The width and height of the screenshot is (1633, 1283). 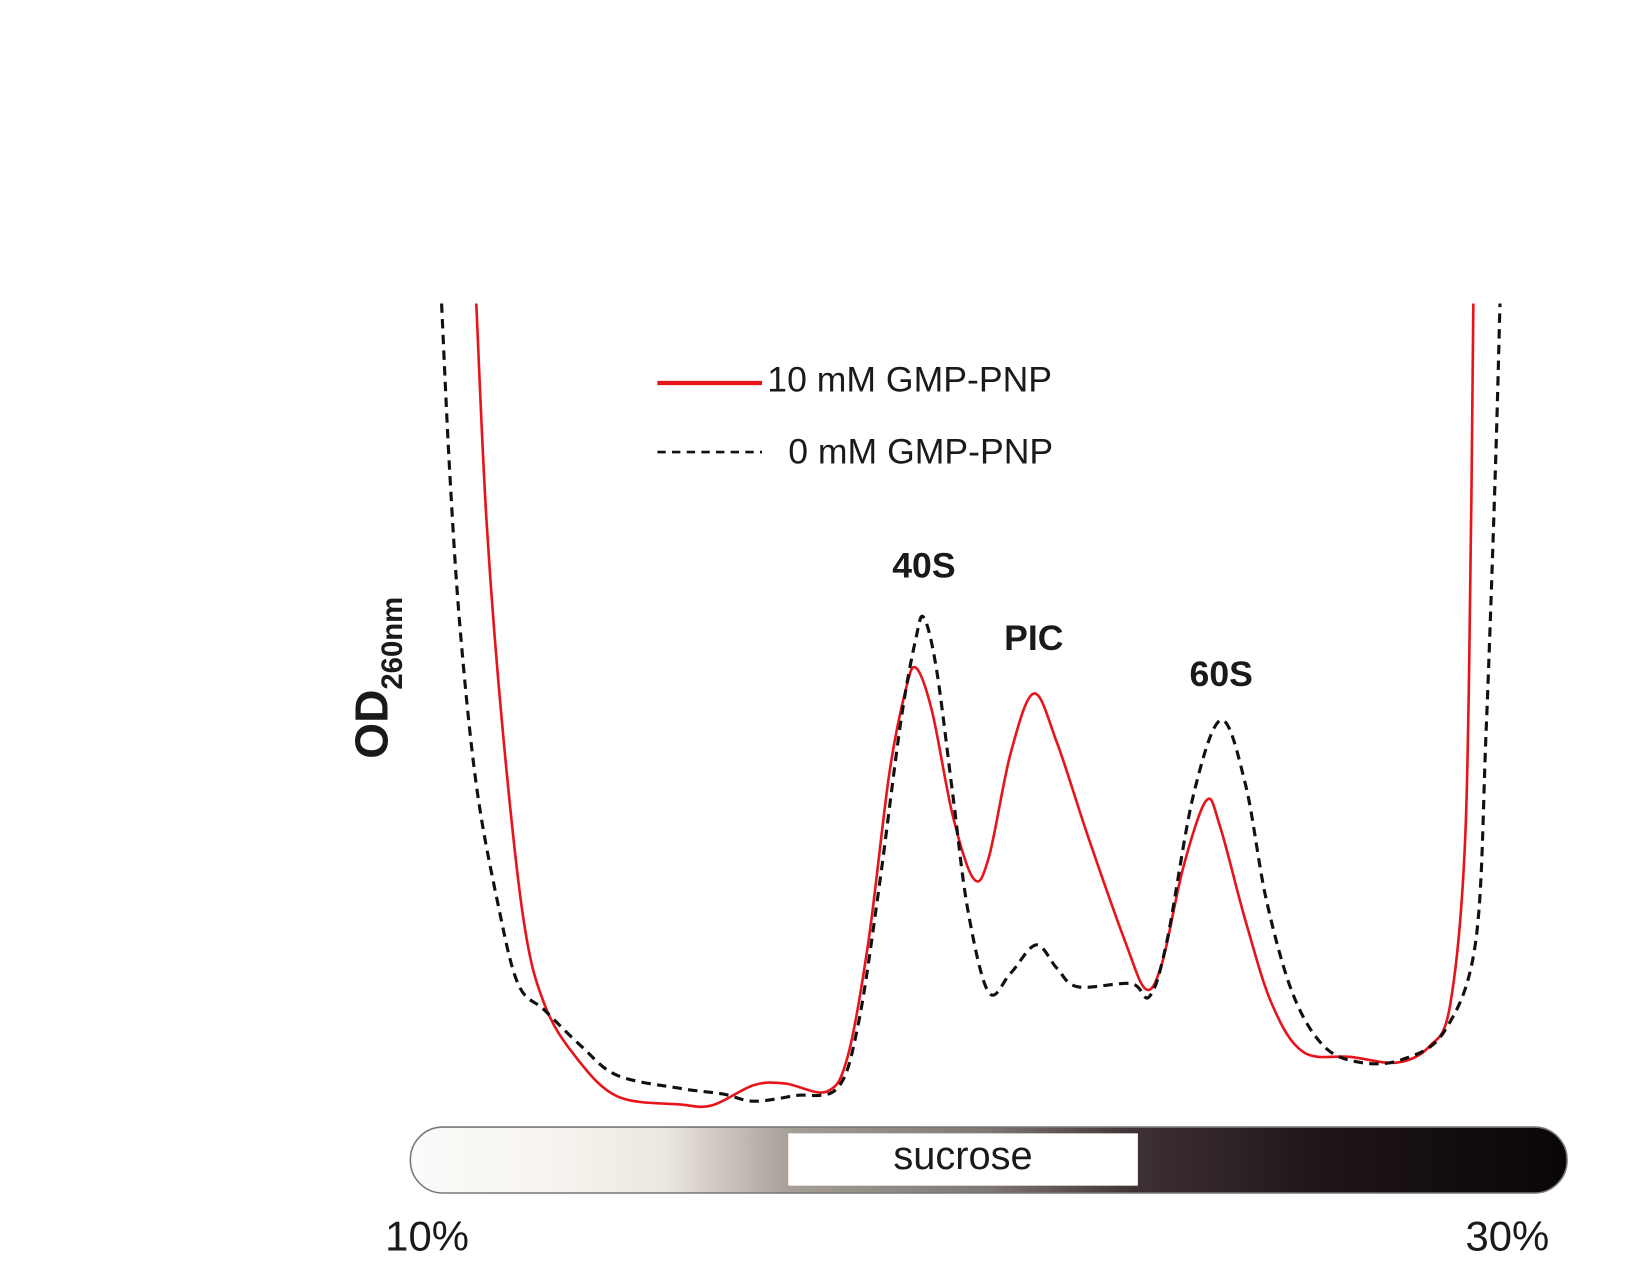 I want to click on peak-label-60s: 60S, so click(x=1221, y=674).